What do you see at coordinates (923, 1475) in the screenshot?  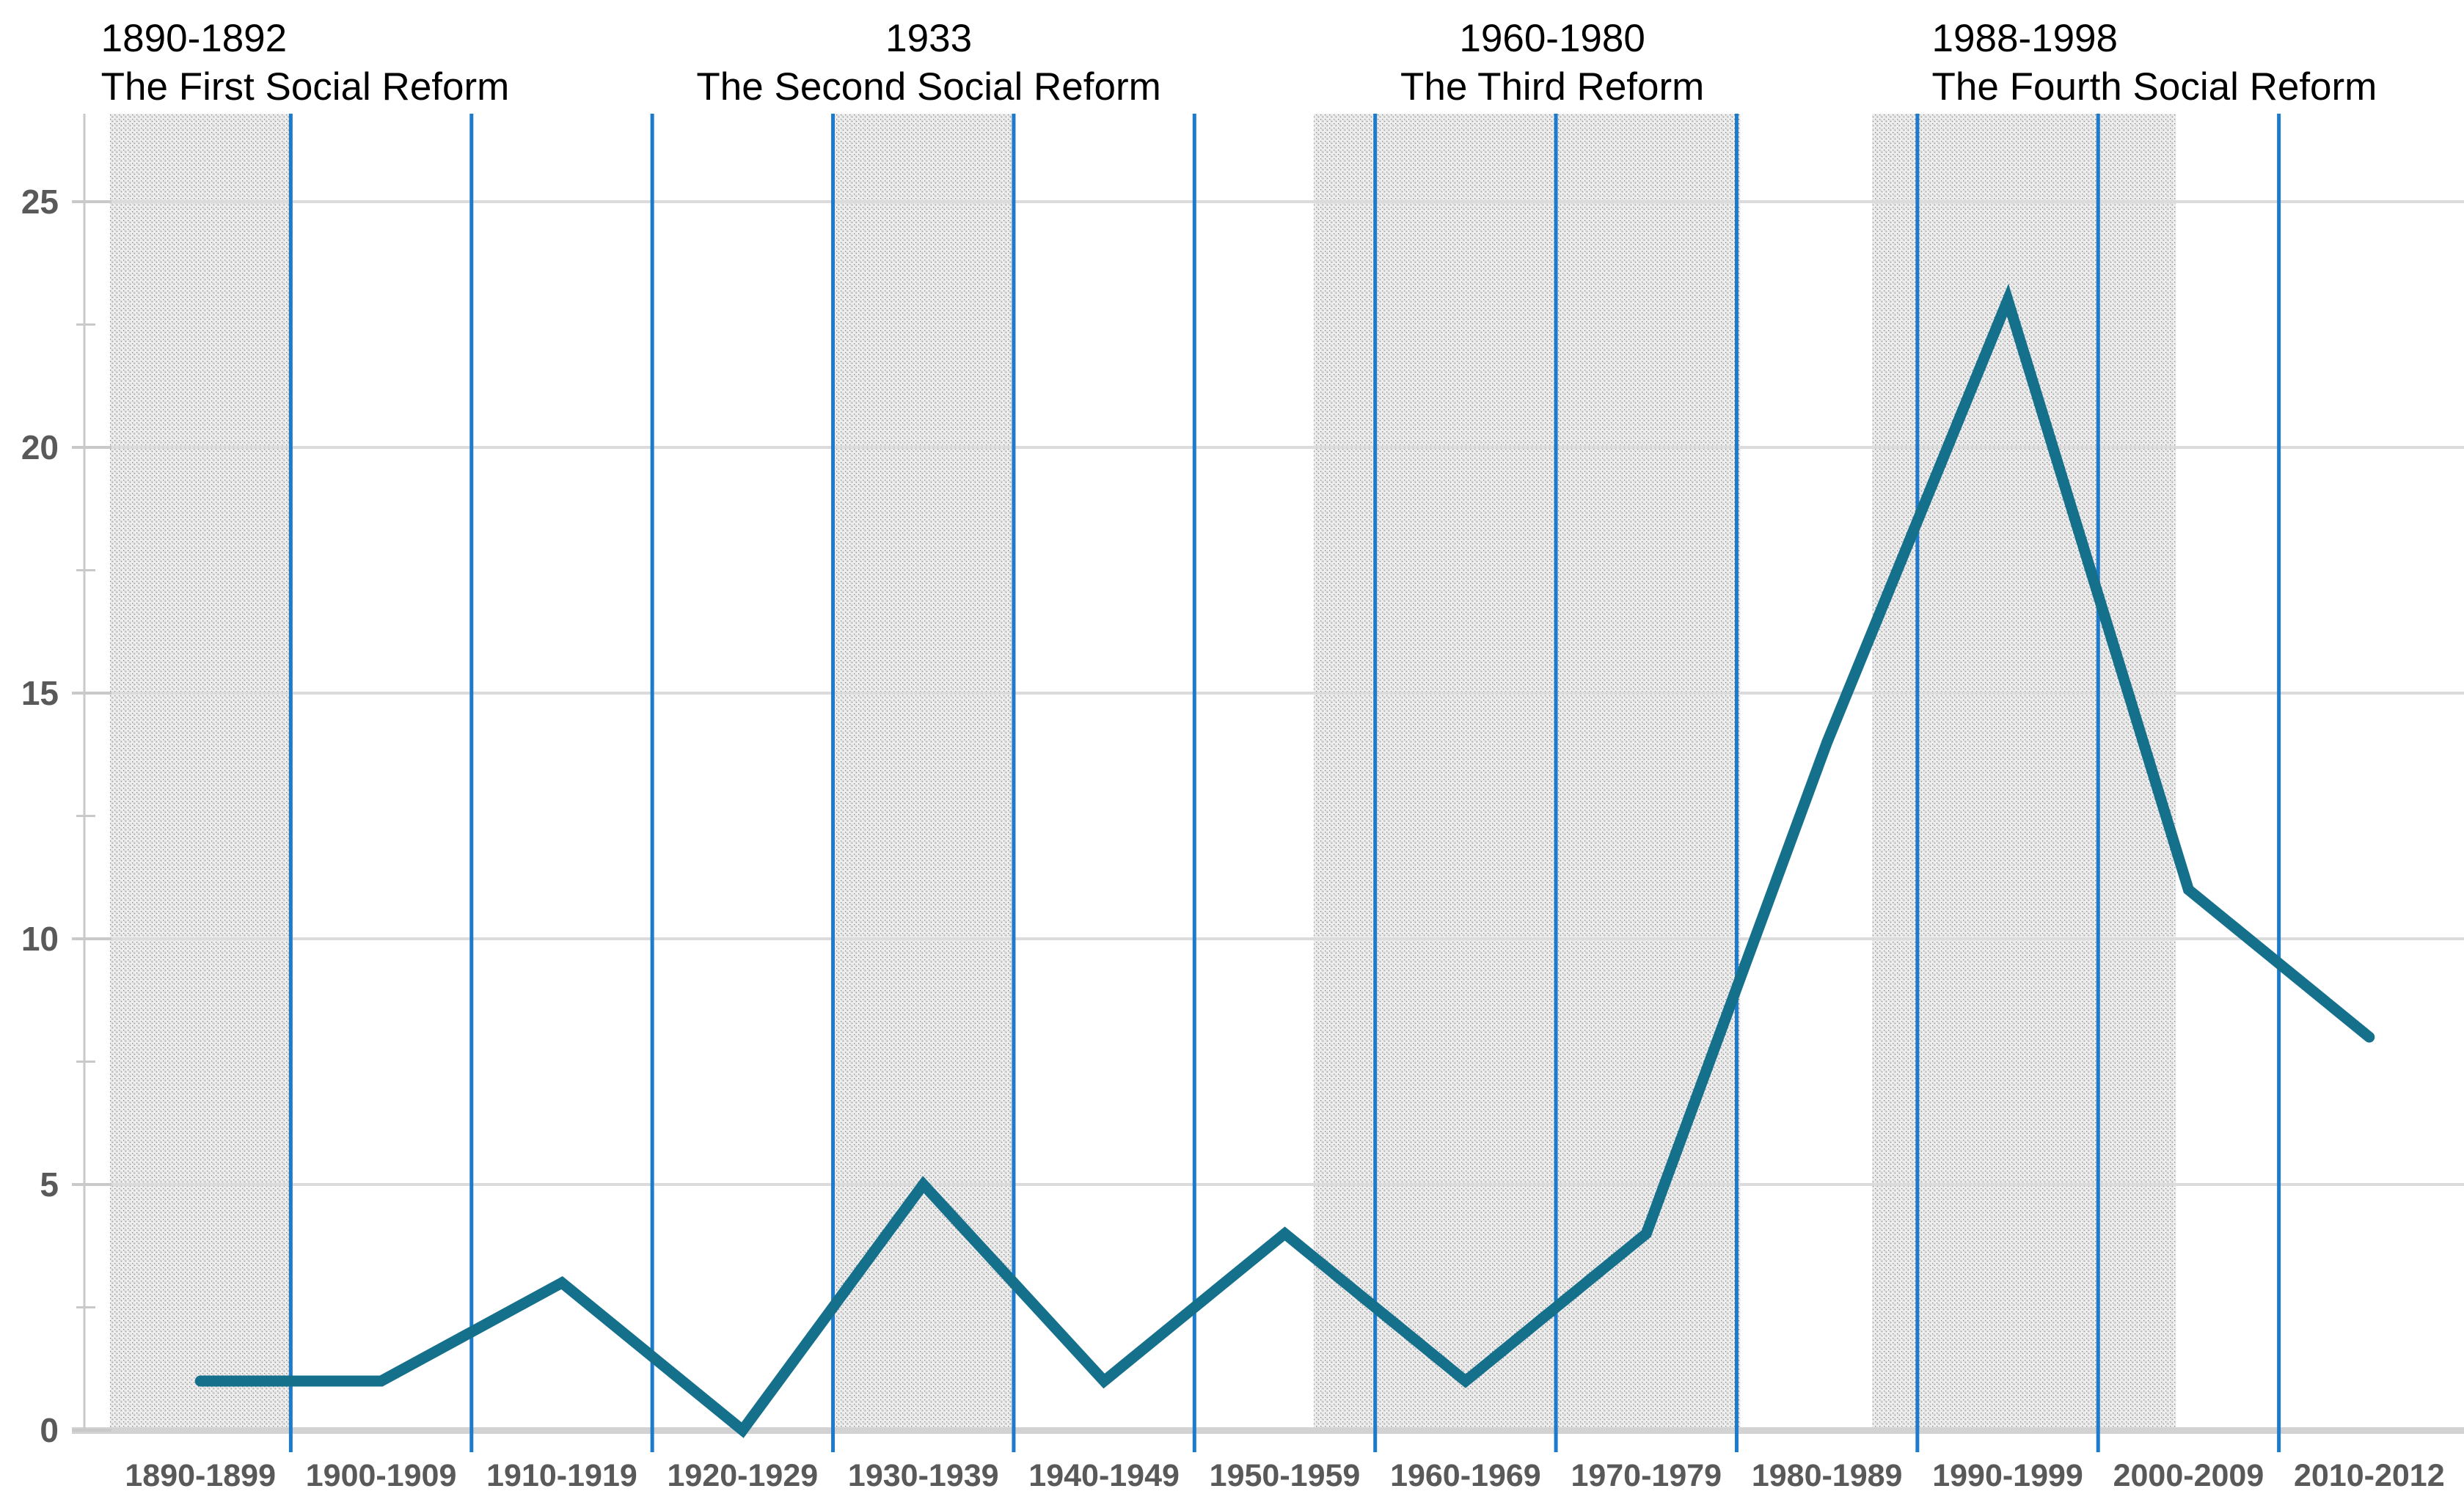 I see `x-tick-label: 1930-1939` at bounding box center [923, 1475].